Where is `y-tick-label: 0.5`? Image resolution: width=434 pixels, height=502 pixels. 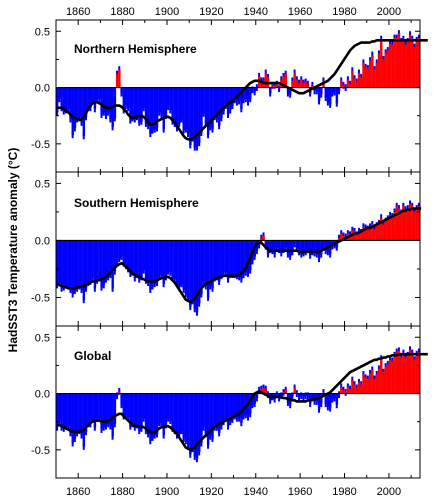 y-tick-label: 0.5 is located at coordinates (42, 32).